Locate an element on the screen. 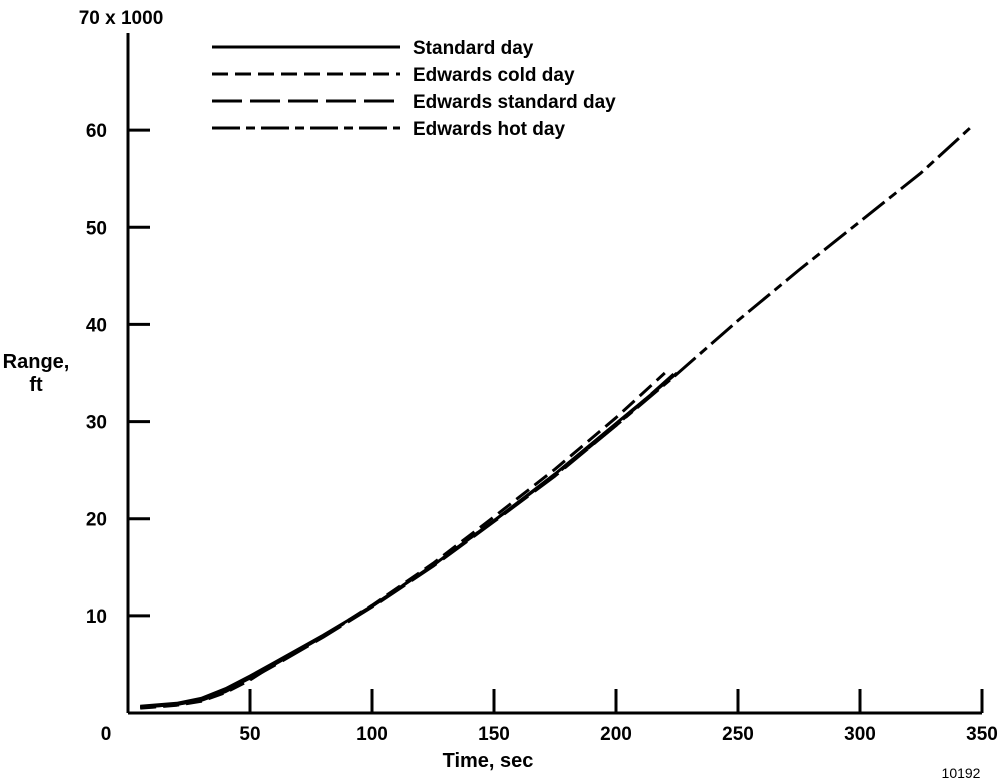 Image resolution: width=999 pixels, height=784 pixels. y-tick-label-10: 10 is located at coordinates (96, 617).